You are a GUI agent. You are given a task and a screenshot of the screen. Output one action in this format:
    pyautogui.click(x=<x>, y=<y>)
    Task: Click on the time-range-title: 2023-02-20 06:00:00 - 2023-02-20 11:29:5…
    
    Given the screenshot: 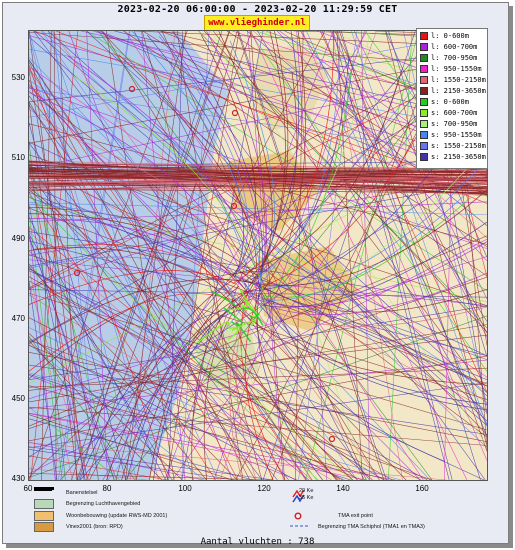 What is the action you would take?
    pyautogui.click(x=257, y=9)
    